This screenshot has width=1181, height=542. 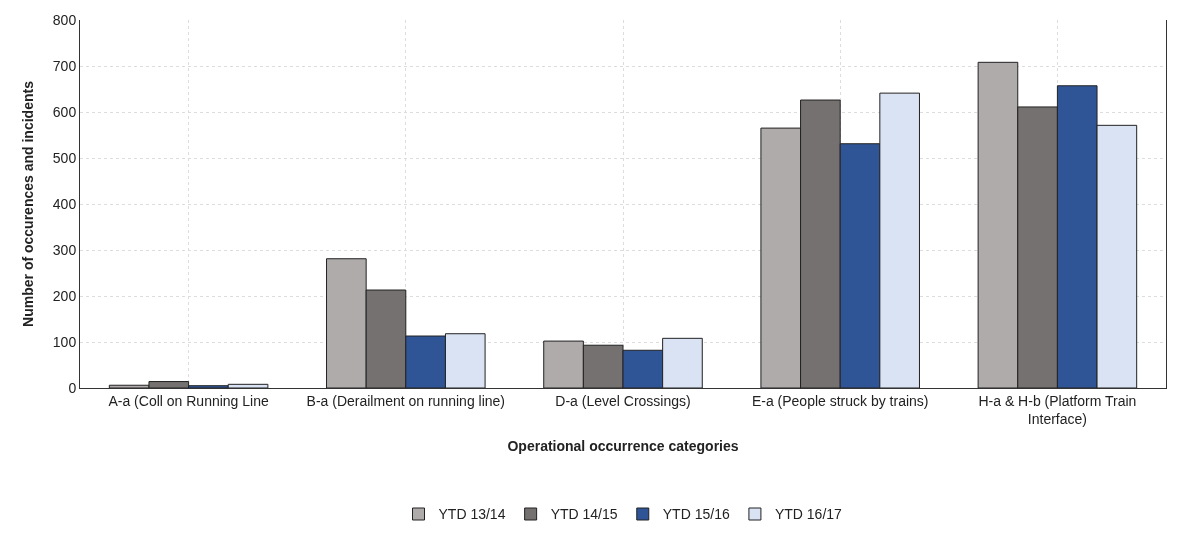 I want to click on y-tick-label: 200, so click(x=64, y=295).